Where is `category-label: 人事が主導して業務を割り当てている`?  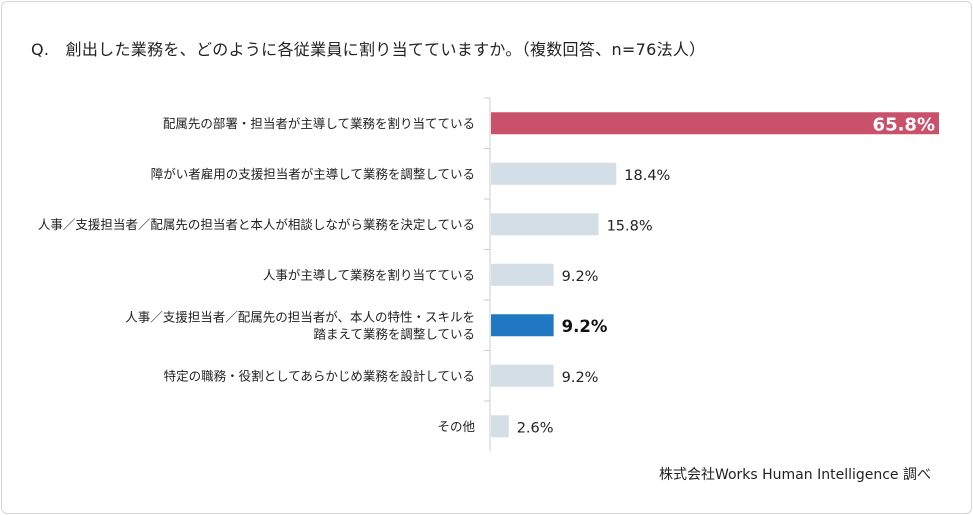 category-label: 人事が主導して業務を割り当てている is located at coordinates (369, 274).